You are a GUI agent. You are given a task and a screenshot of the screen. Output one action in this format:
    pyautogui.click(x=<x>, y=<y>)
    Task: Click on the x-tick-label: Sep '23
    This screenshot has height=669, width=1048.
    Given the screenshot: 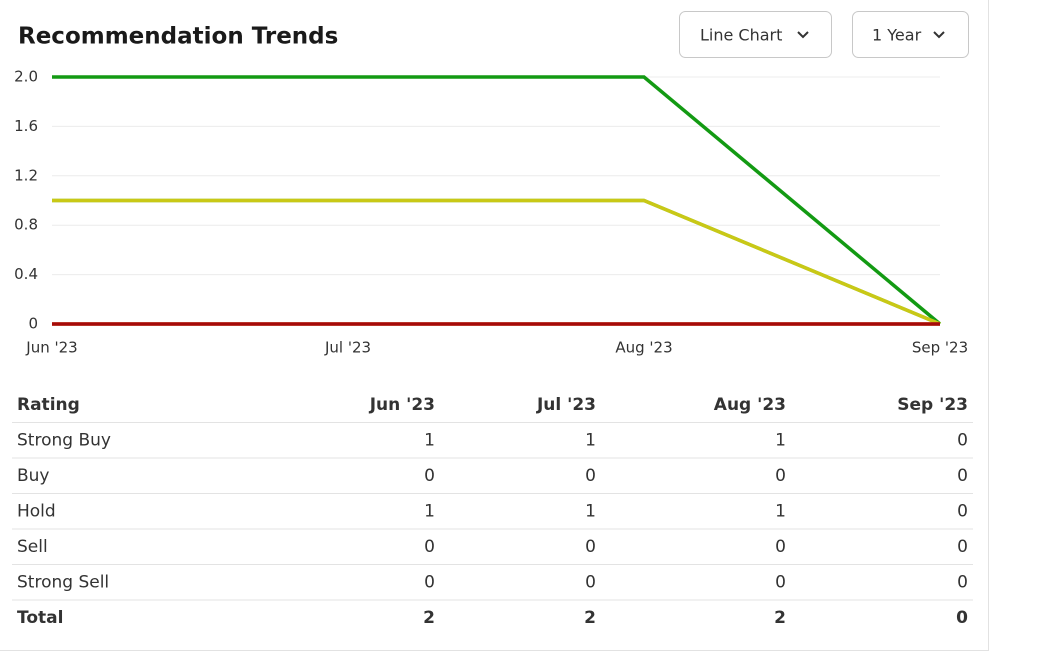 What is the action you would take?
    pyautogui.click(x=940, y=348)
    